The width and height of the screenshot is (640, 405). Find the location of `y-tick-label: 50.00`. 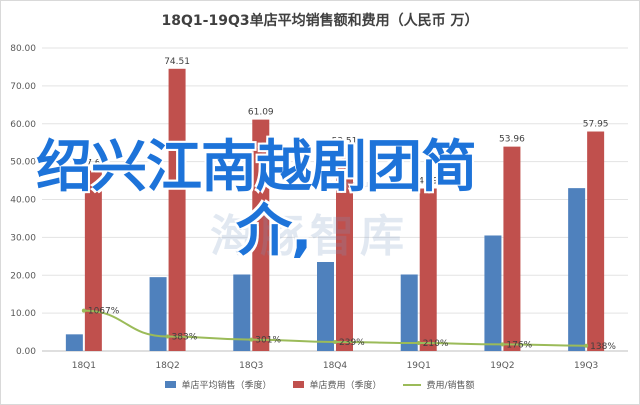

y-tick-label: 50.00 is located at coordinates (23, 163).